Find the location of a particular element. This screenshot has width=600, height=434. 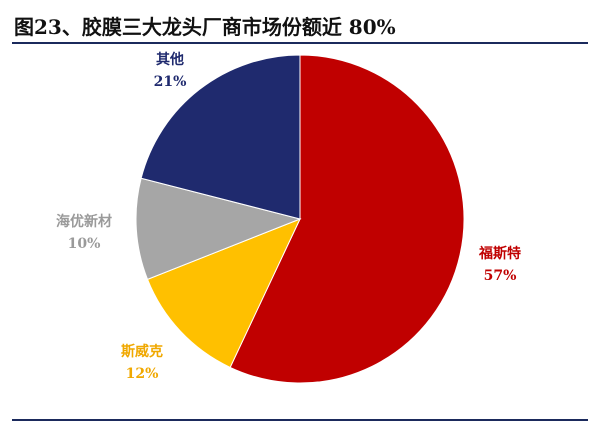

slice-label: 海优新材 is located at coordinates (84, 221).